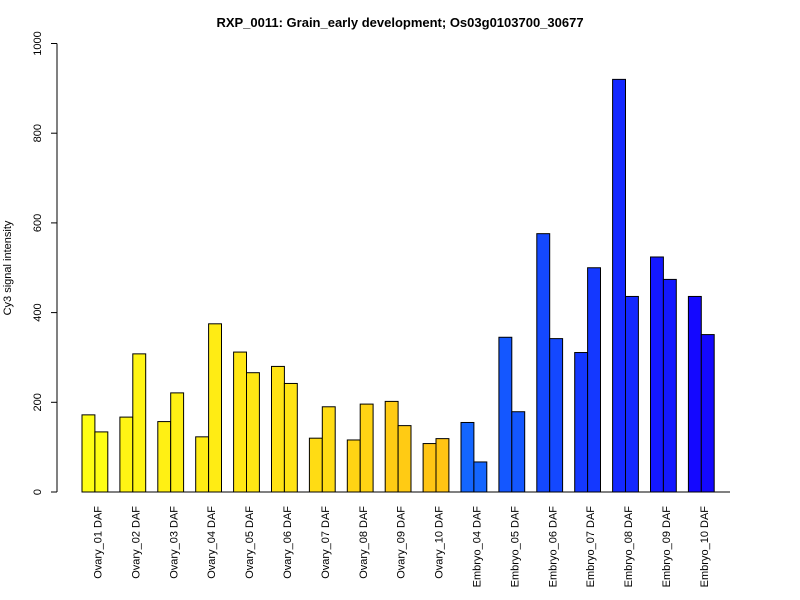  What do you see at coordinates (136, 542) in the screenshot?
I see `x-tick-label: Ovary_02 DAF` at bounding box center [136, 542].